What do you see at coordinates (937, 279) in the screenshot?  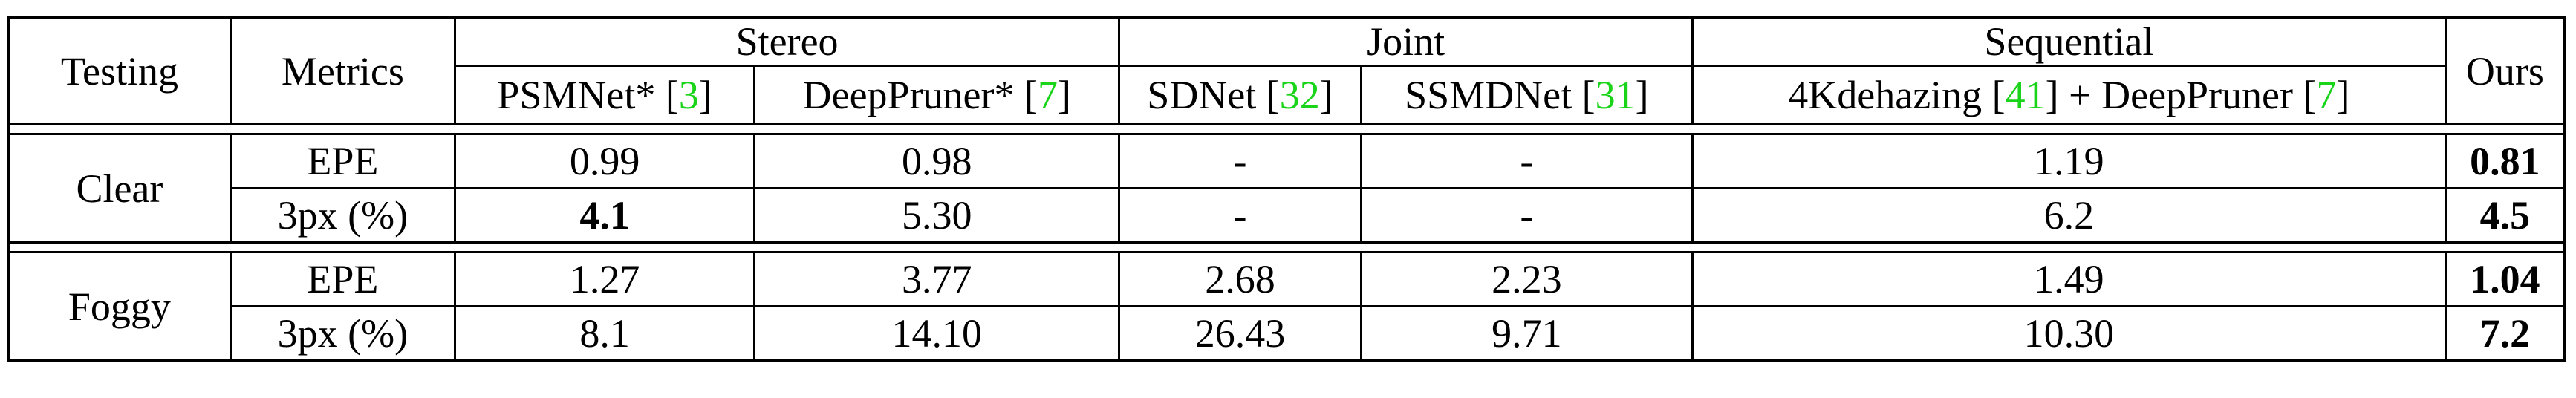 I see `value-cell: 3.77` at bounding box center [937, 279].